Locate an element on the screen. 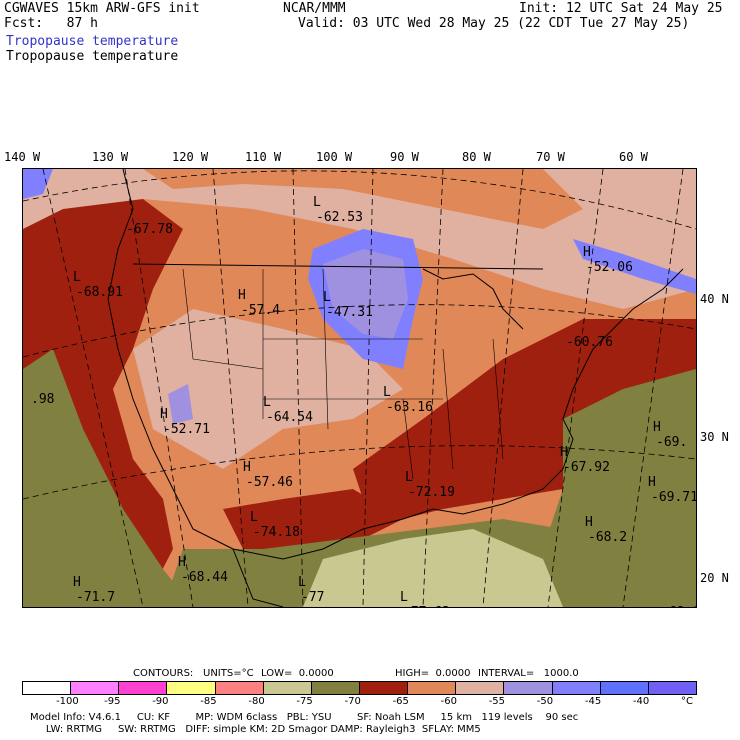 This screenshot has height=740, width=740. colorbar is located at coordinates (359, 688).